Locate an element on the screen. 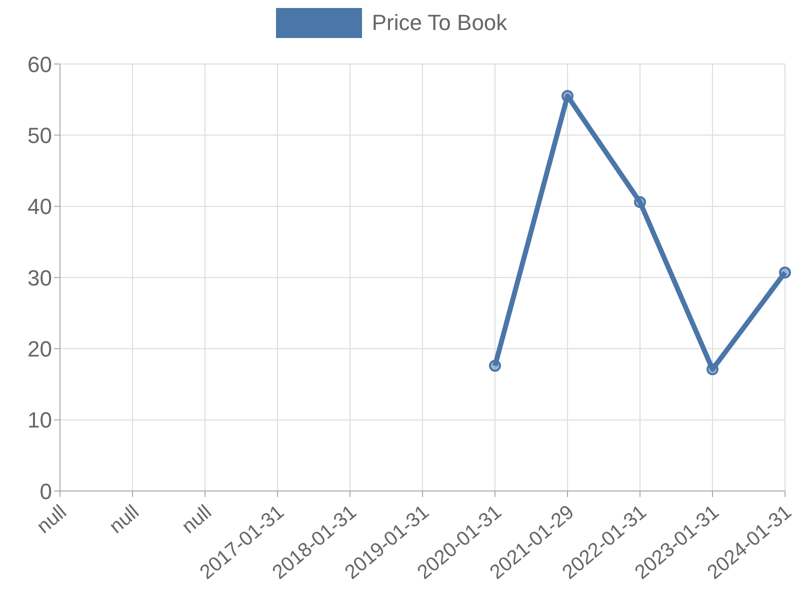 The width and height of the screenshot is (800, 600). legend-label: Price To Book is located at coordinates (440, 23).